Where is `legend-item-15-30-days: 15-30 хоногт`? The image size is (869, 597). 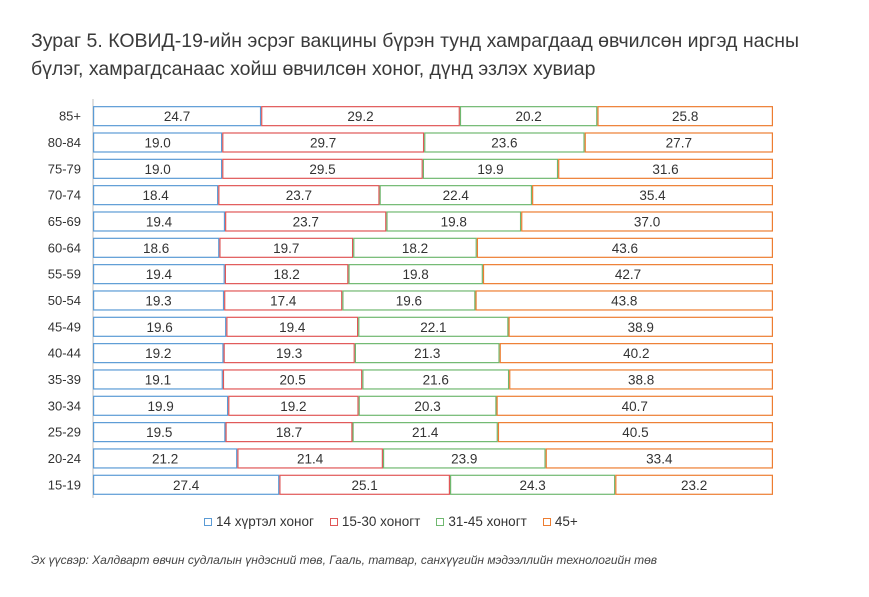 legend-item-15-30-days: 15-30 хоногт is located at coordinates (375, 521).